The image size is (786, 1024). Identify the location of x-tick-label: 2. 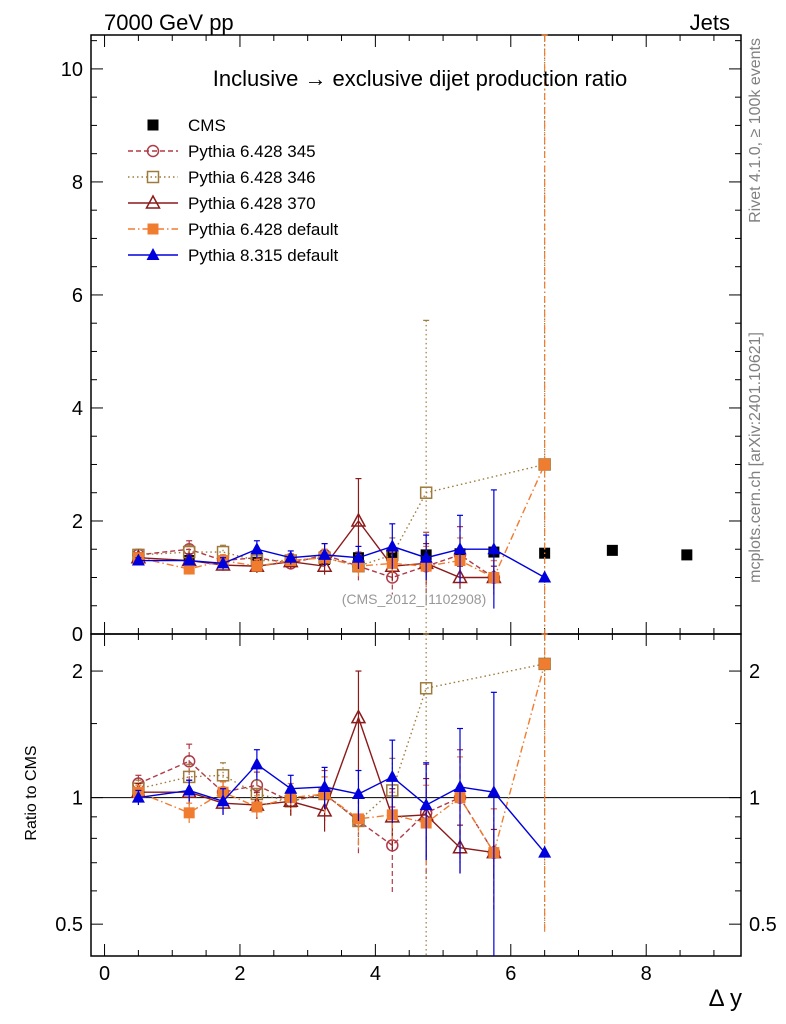
(239, 974).